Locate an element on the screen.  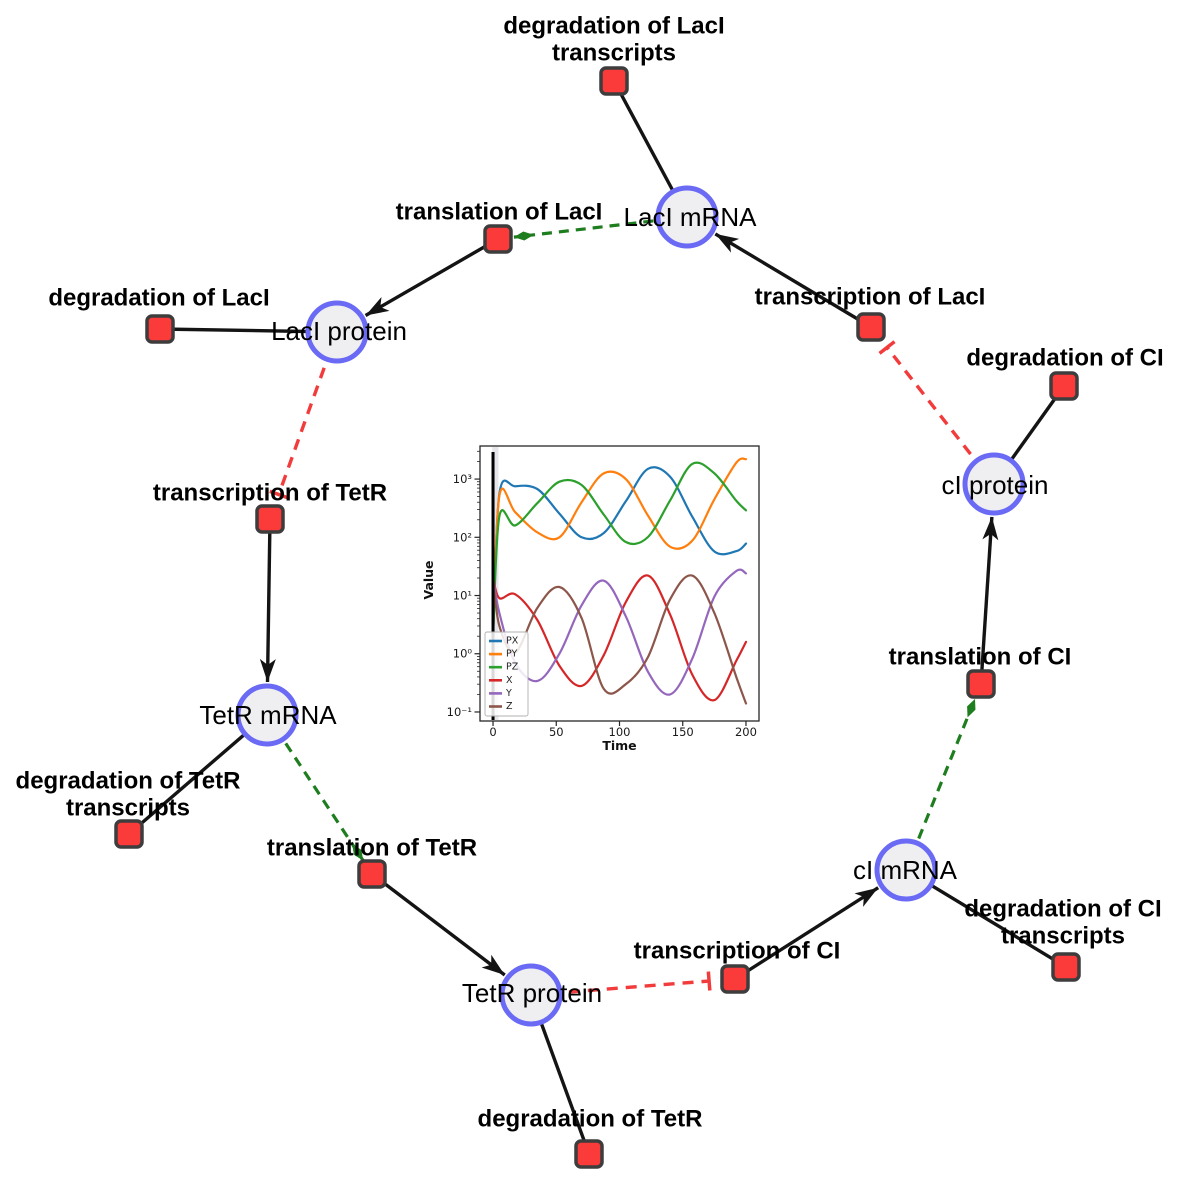
reaction-node-transcription-laci is located at coordinates (871, 327).